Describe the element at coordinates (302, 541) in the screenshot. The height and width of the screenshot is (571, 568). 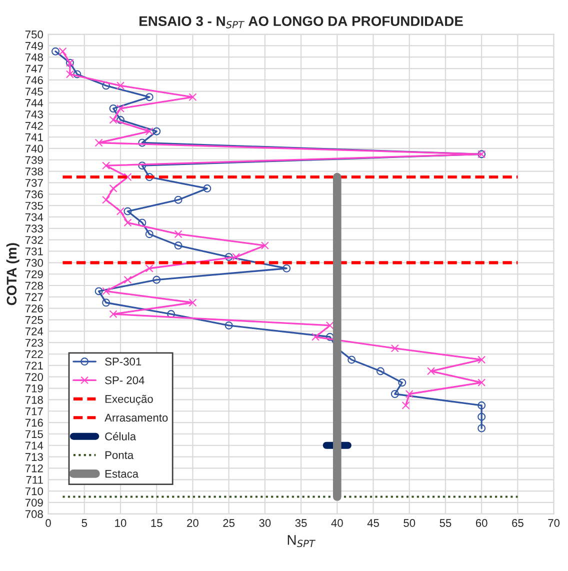
I see `x-axis-title: N$_{SPT}$` at that location.